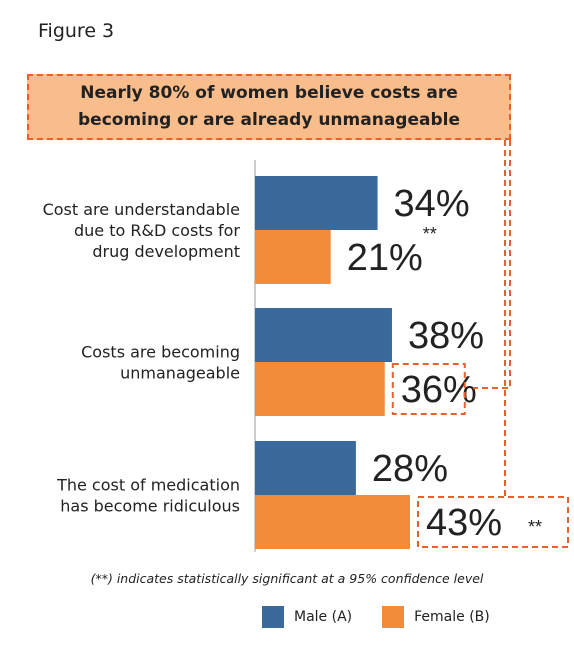 This screenshot has width=574, height=650. Describe the element at coordinates (157, 230) in the screenshot. I see `category-label: due to R&D costs for` at that location.